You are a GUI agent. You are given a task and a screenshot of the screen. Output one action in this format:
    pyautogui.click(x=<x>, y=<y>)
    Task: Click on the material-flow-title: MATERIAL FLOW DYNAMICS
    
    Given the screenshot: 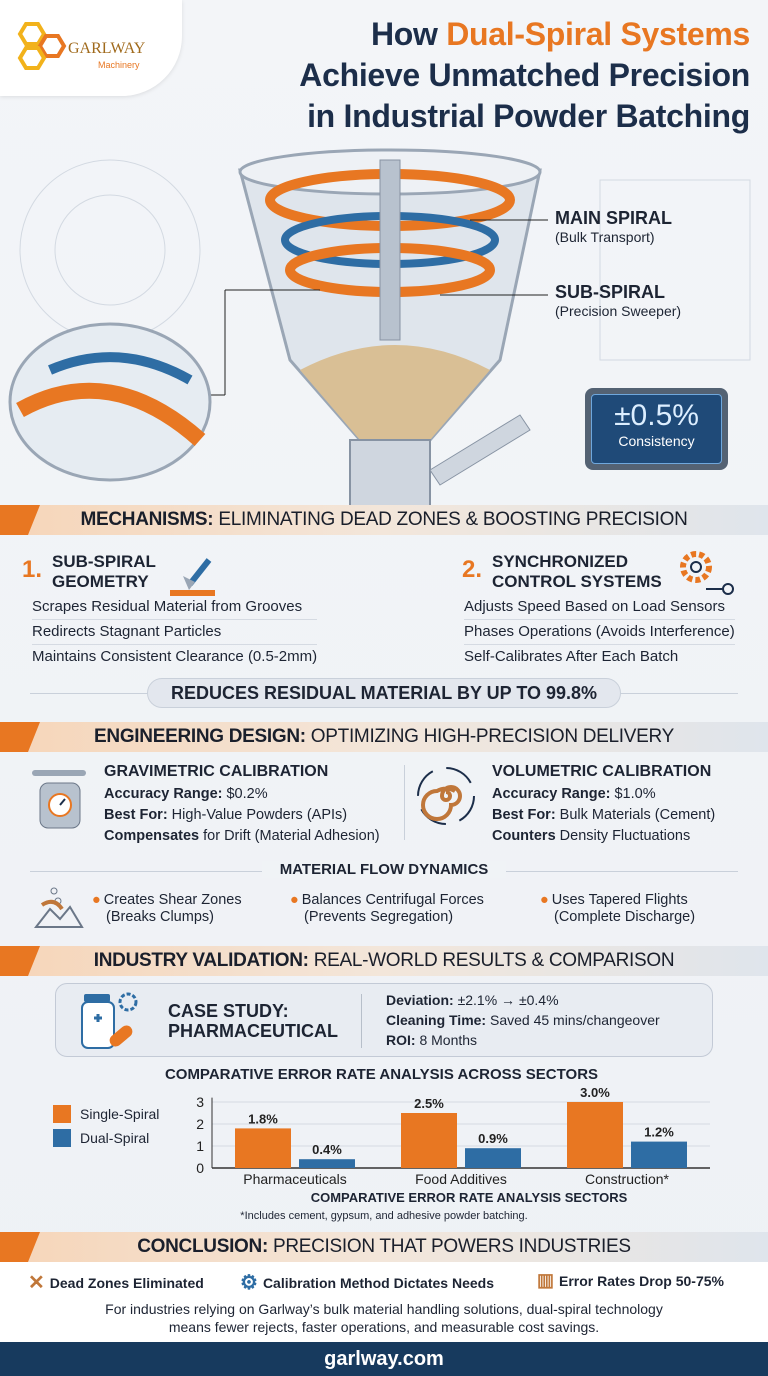 What is the action you would take?
    pyautogui.click(x=384, y=869)
    